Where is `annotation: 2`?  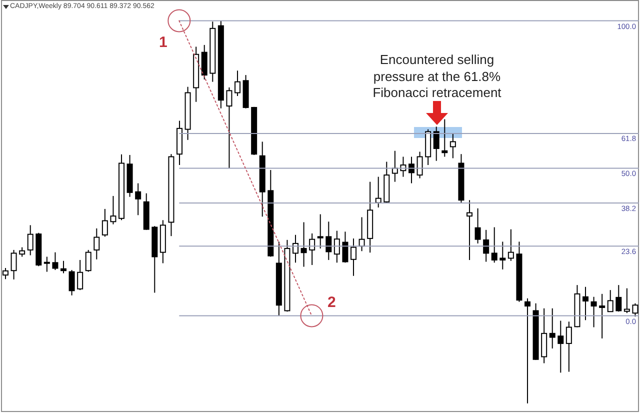
annotation: 2 is located at coordinates (331, 303).